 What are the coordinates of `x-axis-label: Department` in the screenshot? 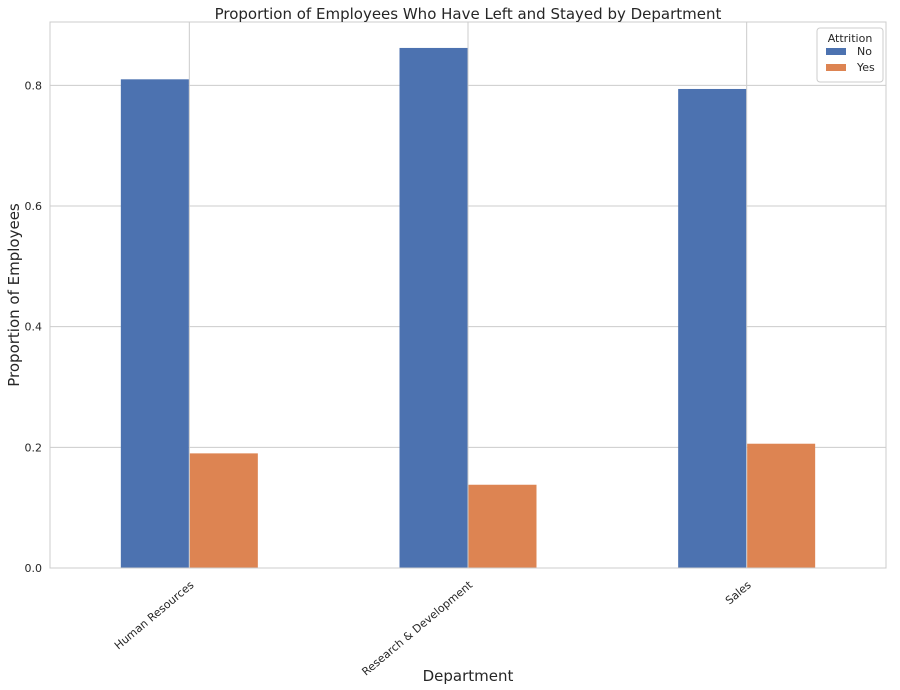 It's located at (468, 676).